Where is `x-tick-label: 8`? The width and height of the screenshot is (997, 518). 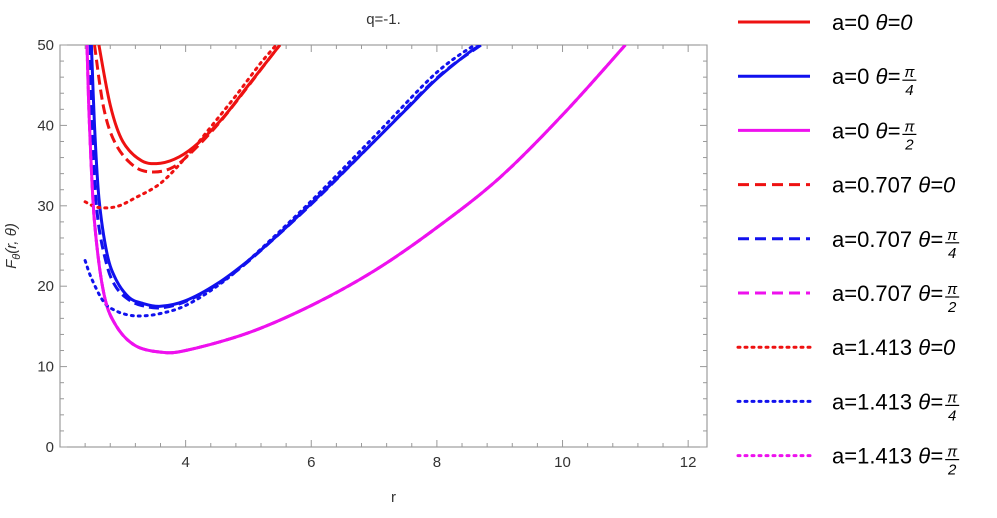
x-tick-label: 8 is located at coordinates (437, 462).